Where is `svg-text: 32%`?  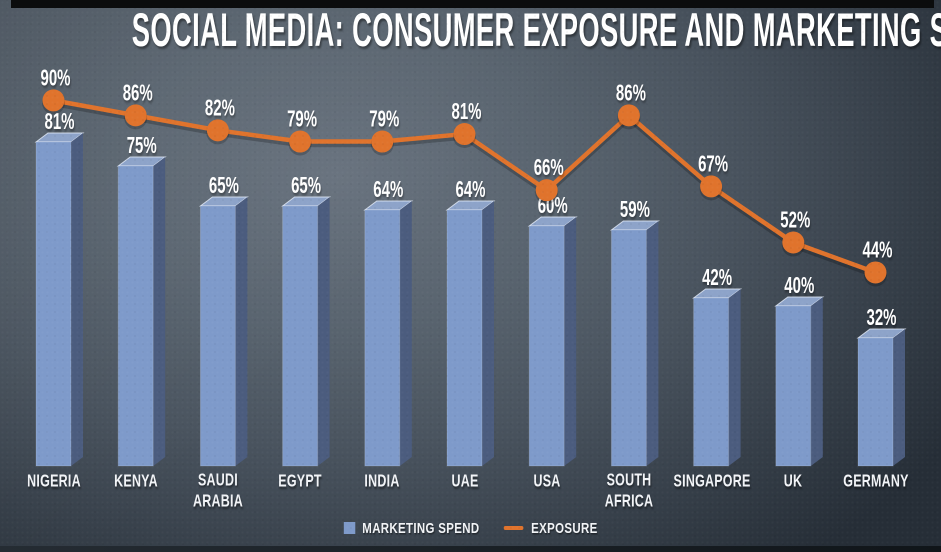 svg-text: 32% is located at coordinates (881, 318).